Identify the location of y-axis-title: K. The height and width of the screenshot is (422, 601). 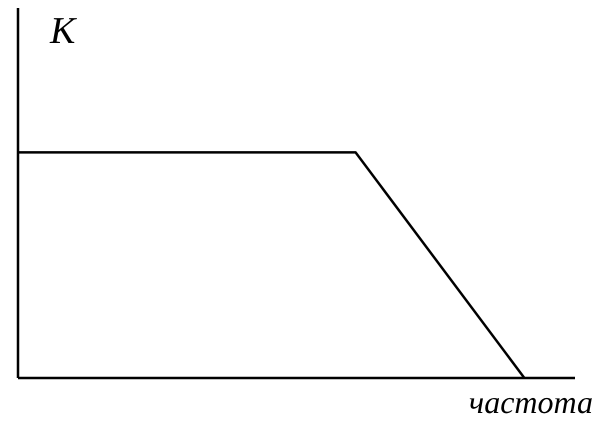
(63, 31).